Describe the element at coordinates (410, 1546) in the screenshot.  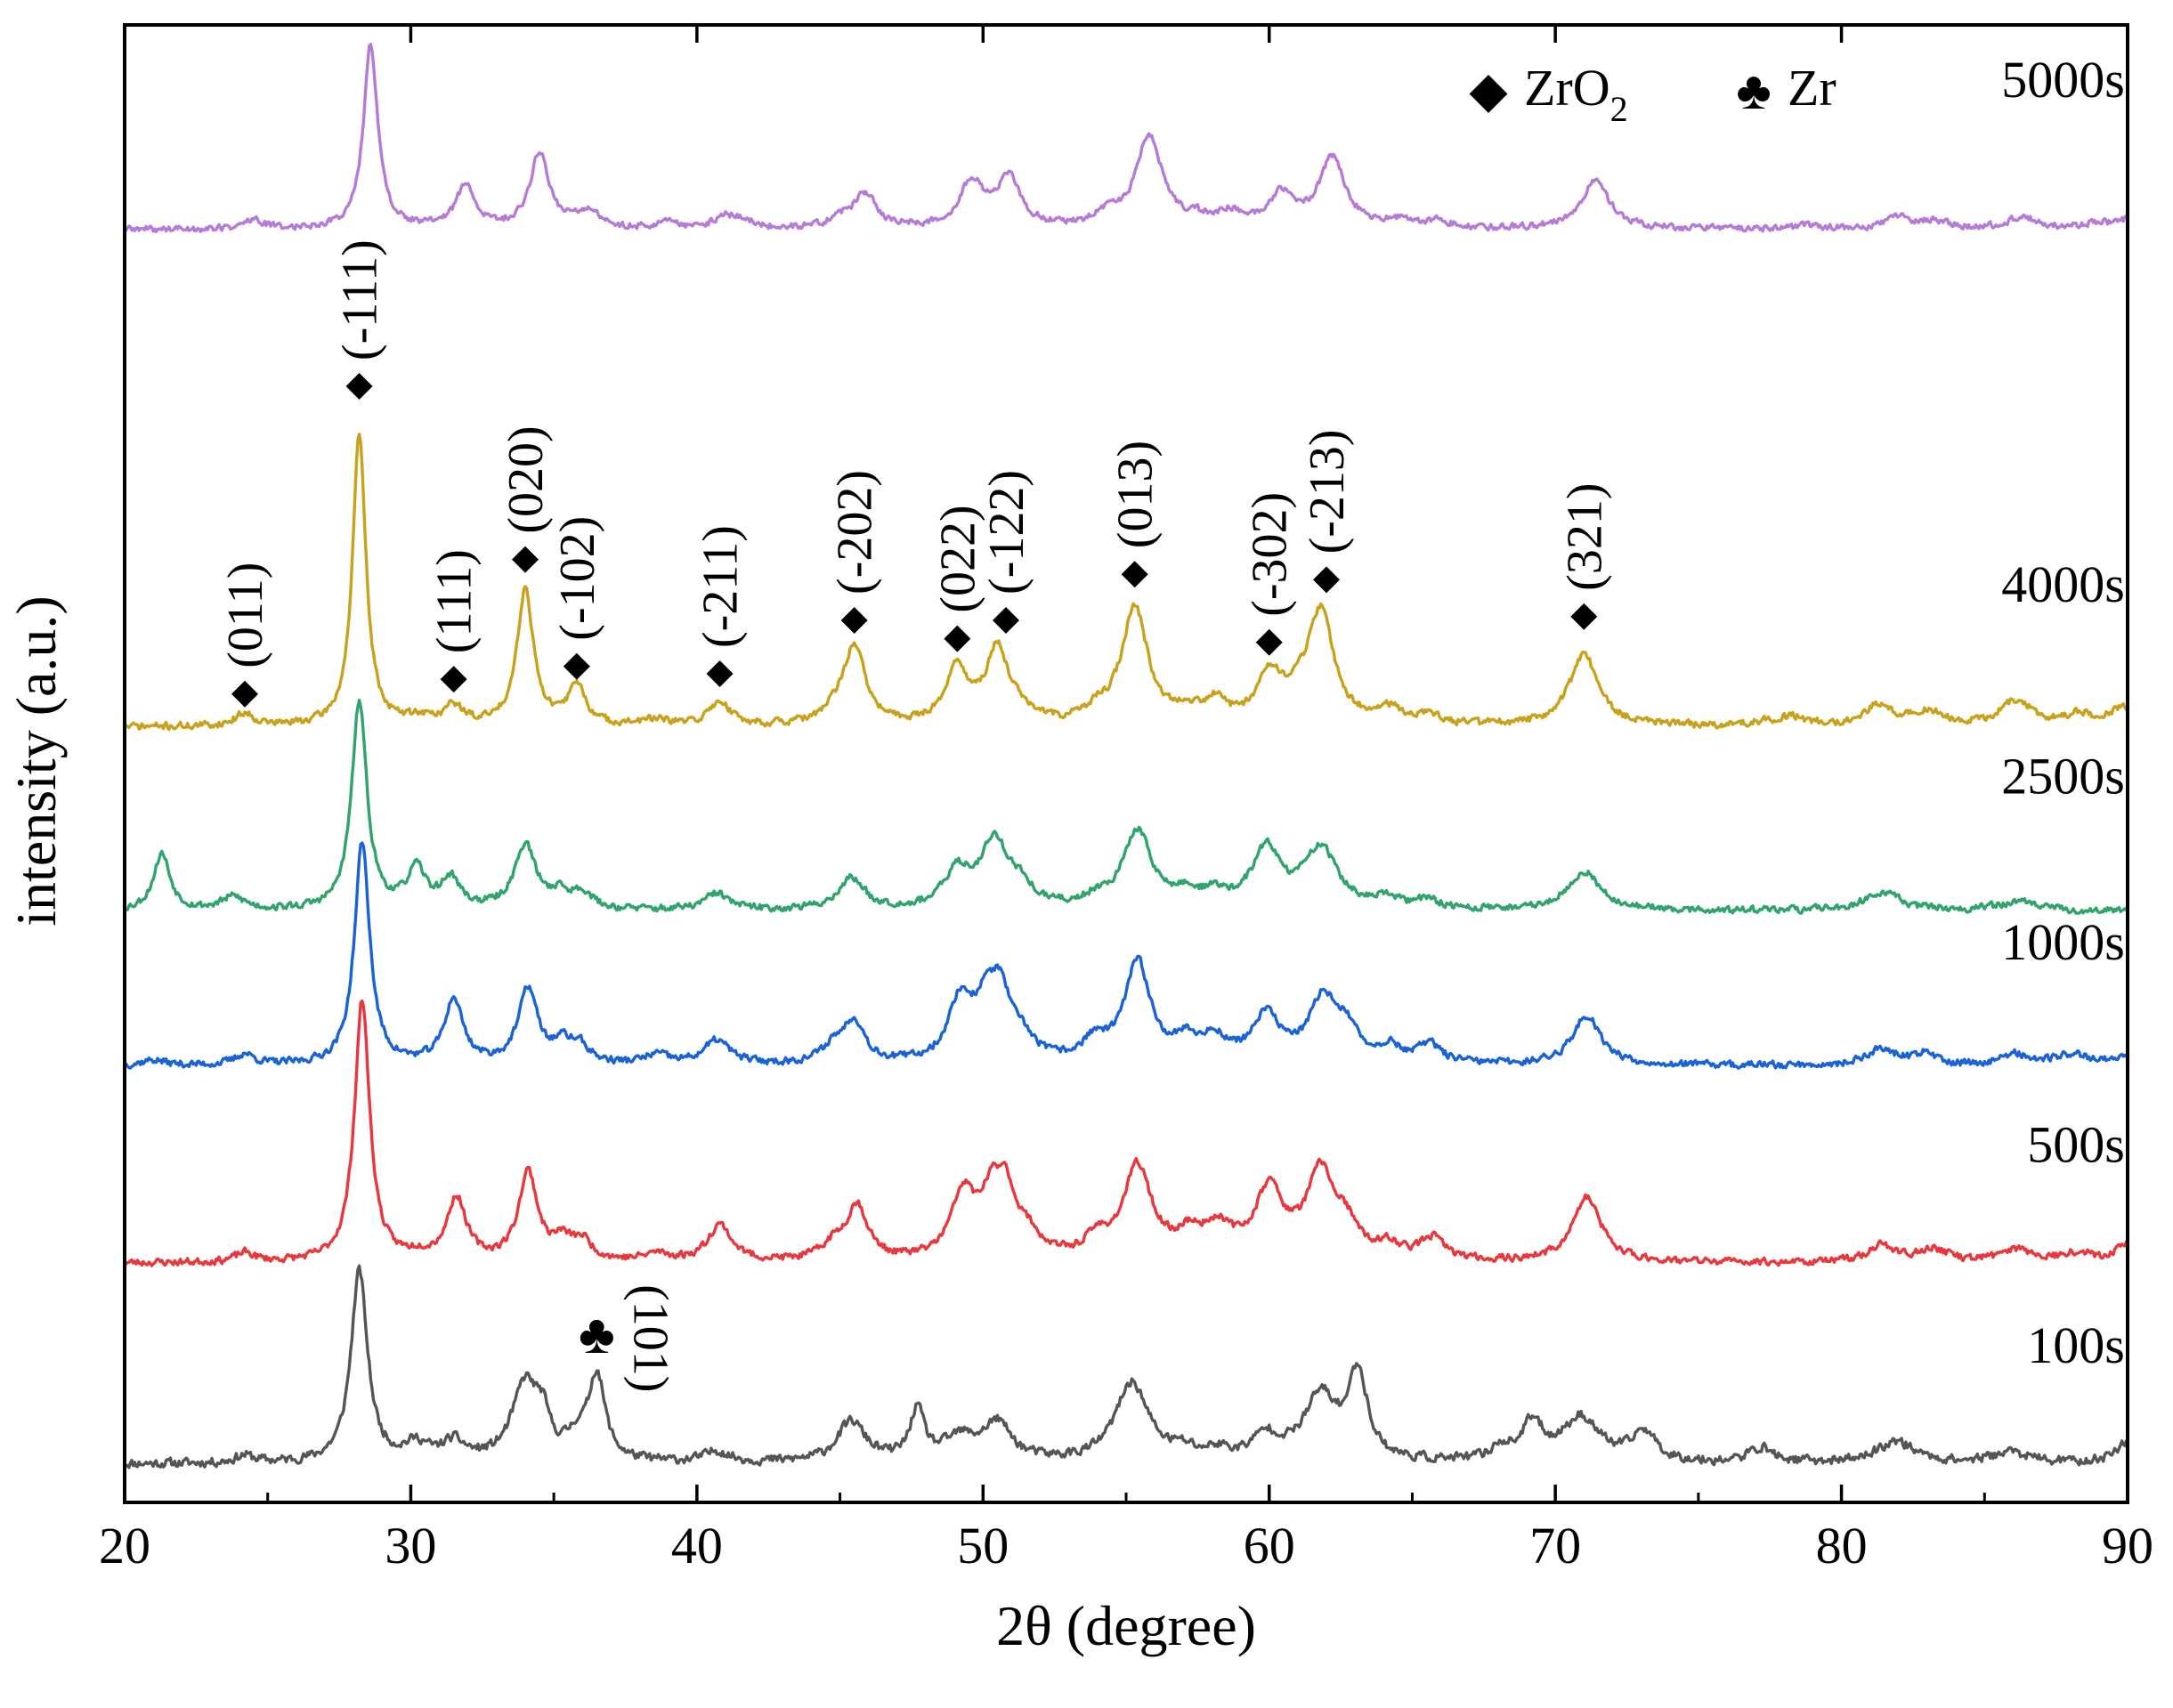
I see `x-tick-label-30: 30` at that location.